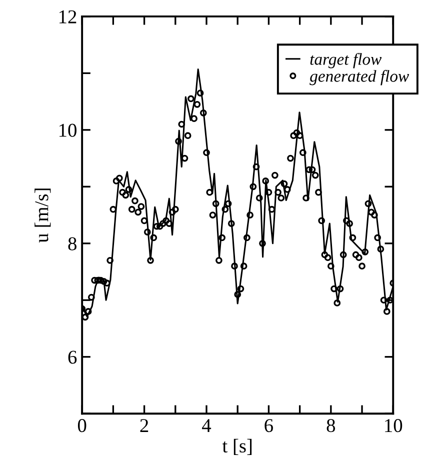 The height and width of the screenshot is (470, 432). I want to click on x-tick-label: 4, so click(207, 425).